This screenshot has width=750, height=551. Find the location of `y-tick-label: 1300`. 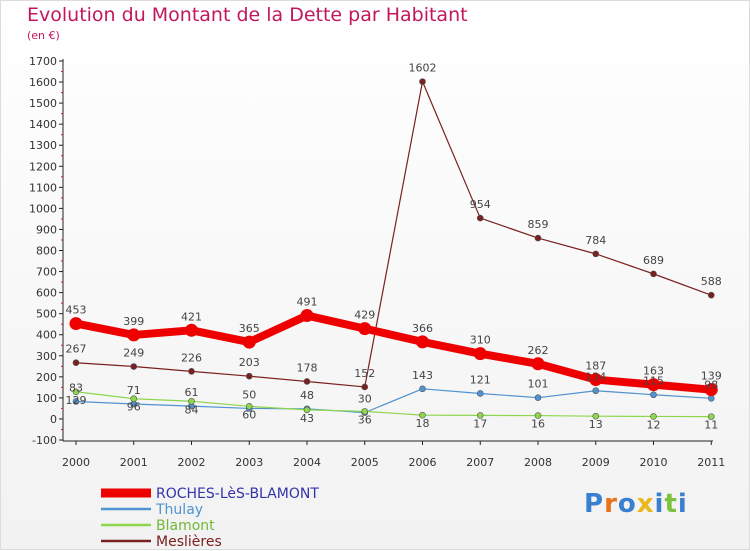

y-tick-label: 1300 is located at coordinates (43, 145).